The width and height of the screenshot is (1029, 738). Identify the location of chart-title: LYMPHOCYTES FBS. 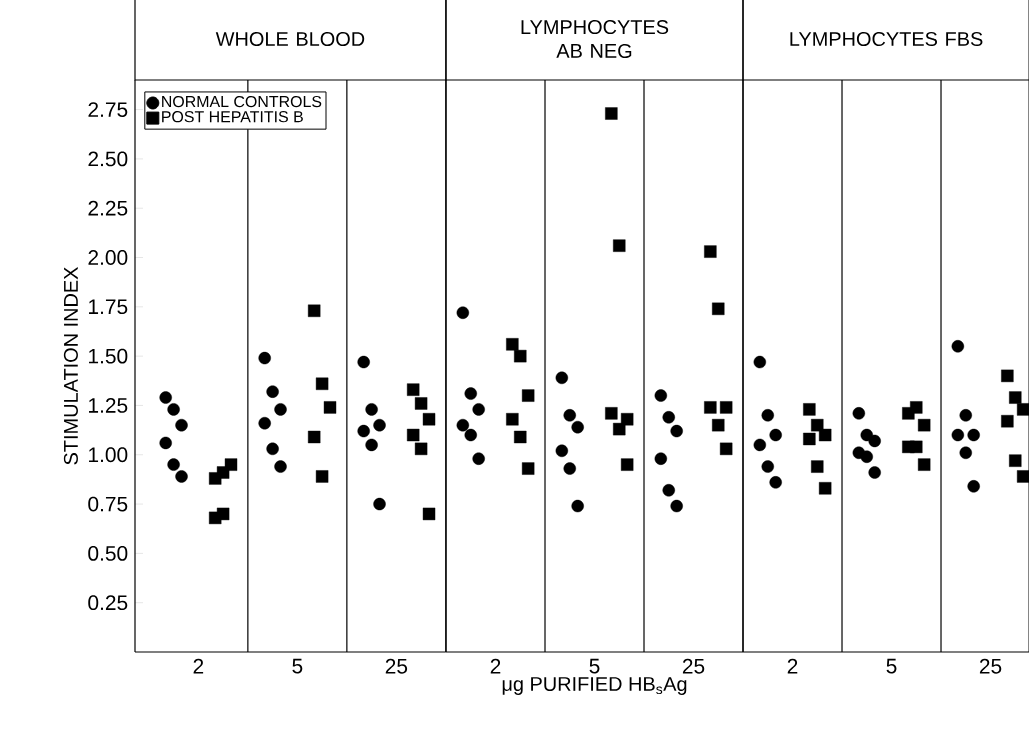
(886, 39).